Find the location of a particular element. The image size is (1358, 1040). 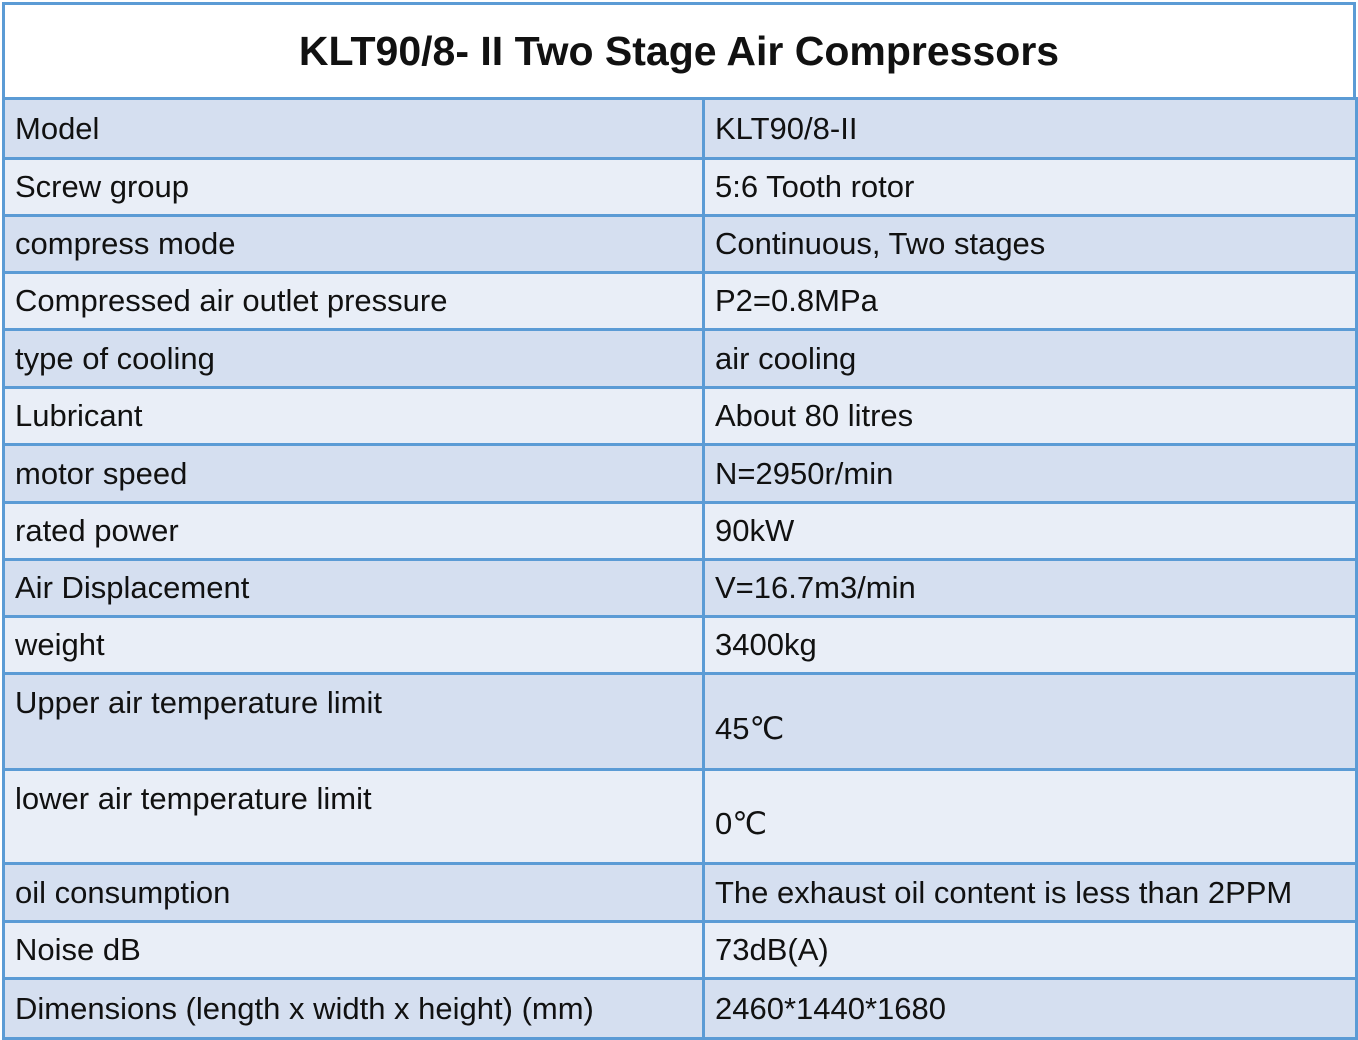

table-title: KLT90/8- II Two Stage Air Compressors is located at coordinates (679, 51).